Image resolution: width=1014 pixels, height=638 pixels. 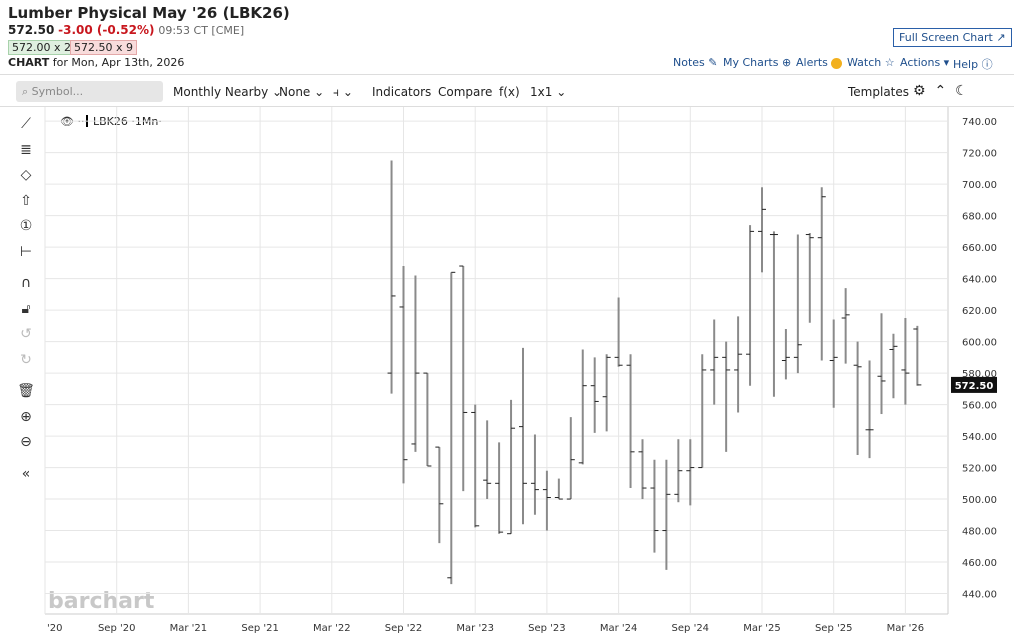 I want to click on tool: ◇, so click(x=26, y=175).